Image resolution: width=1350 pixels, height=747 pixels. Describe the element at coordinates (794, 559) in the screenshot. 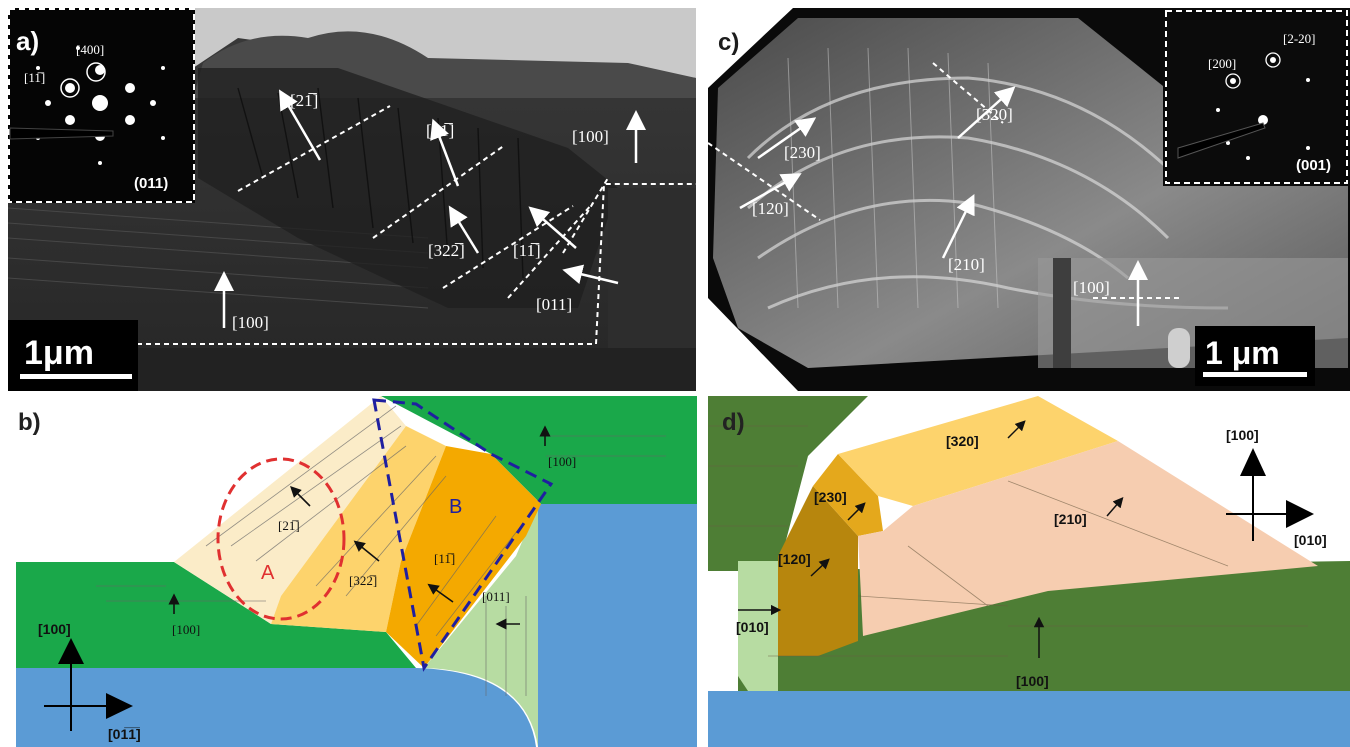

I see `dir-label-120-d: [120]` at that location.